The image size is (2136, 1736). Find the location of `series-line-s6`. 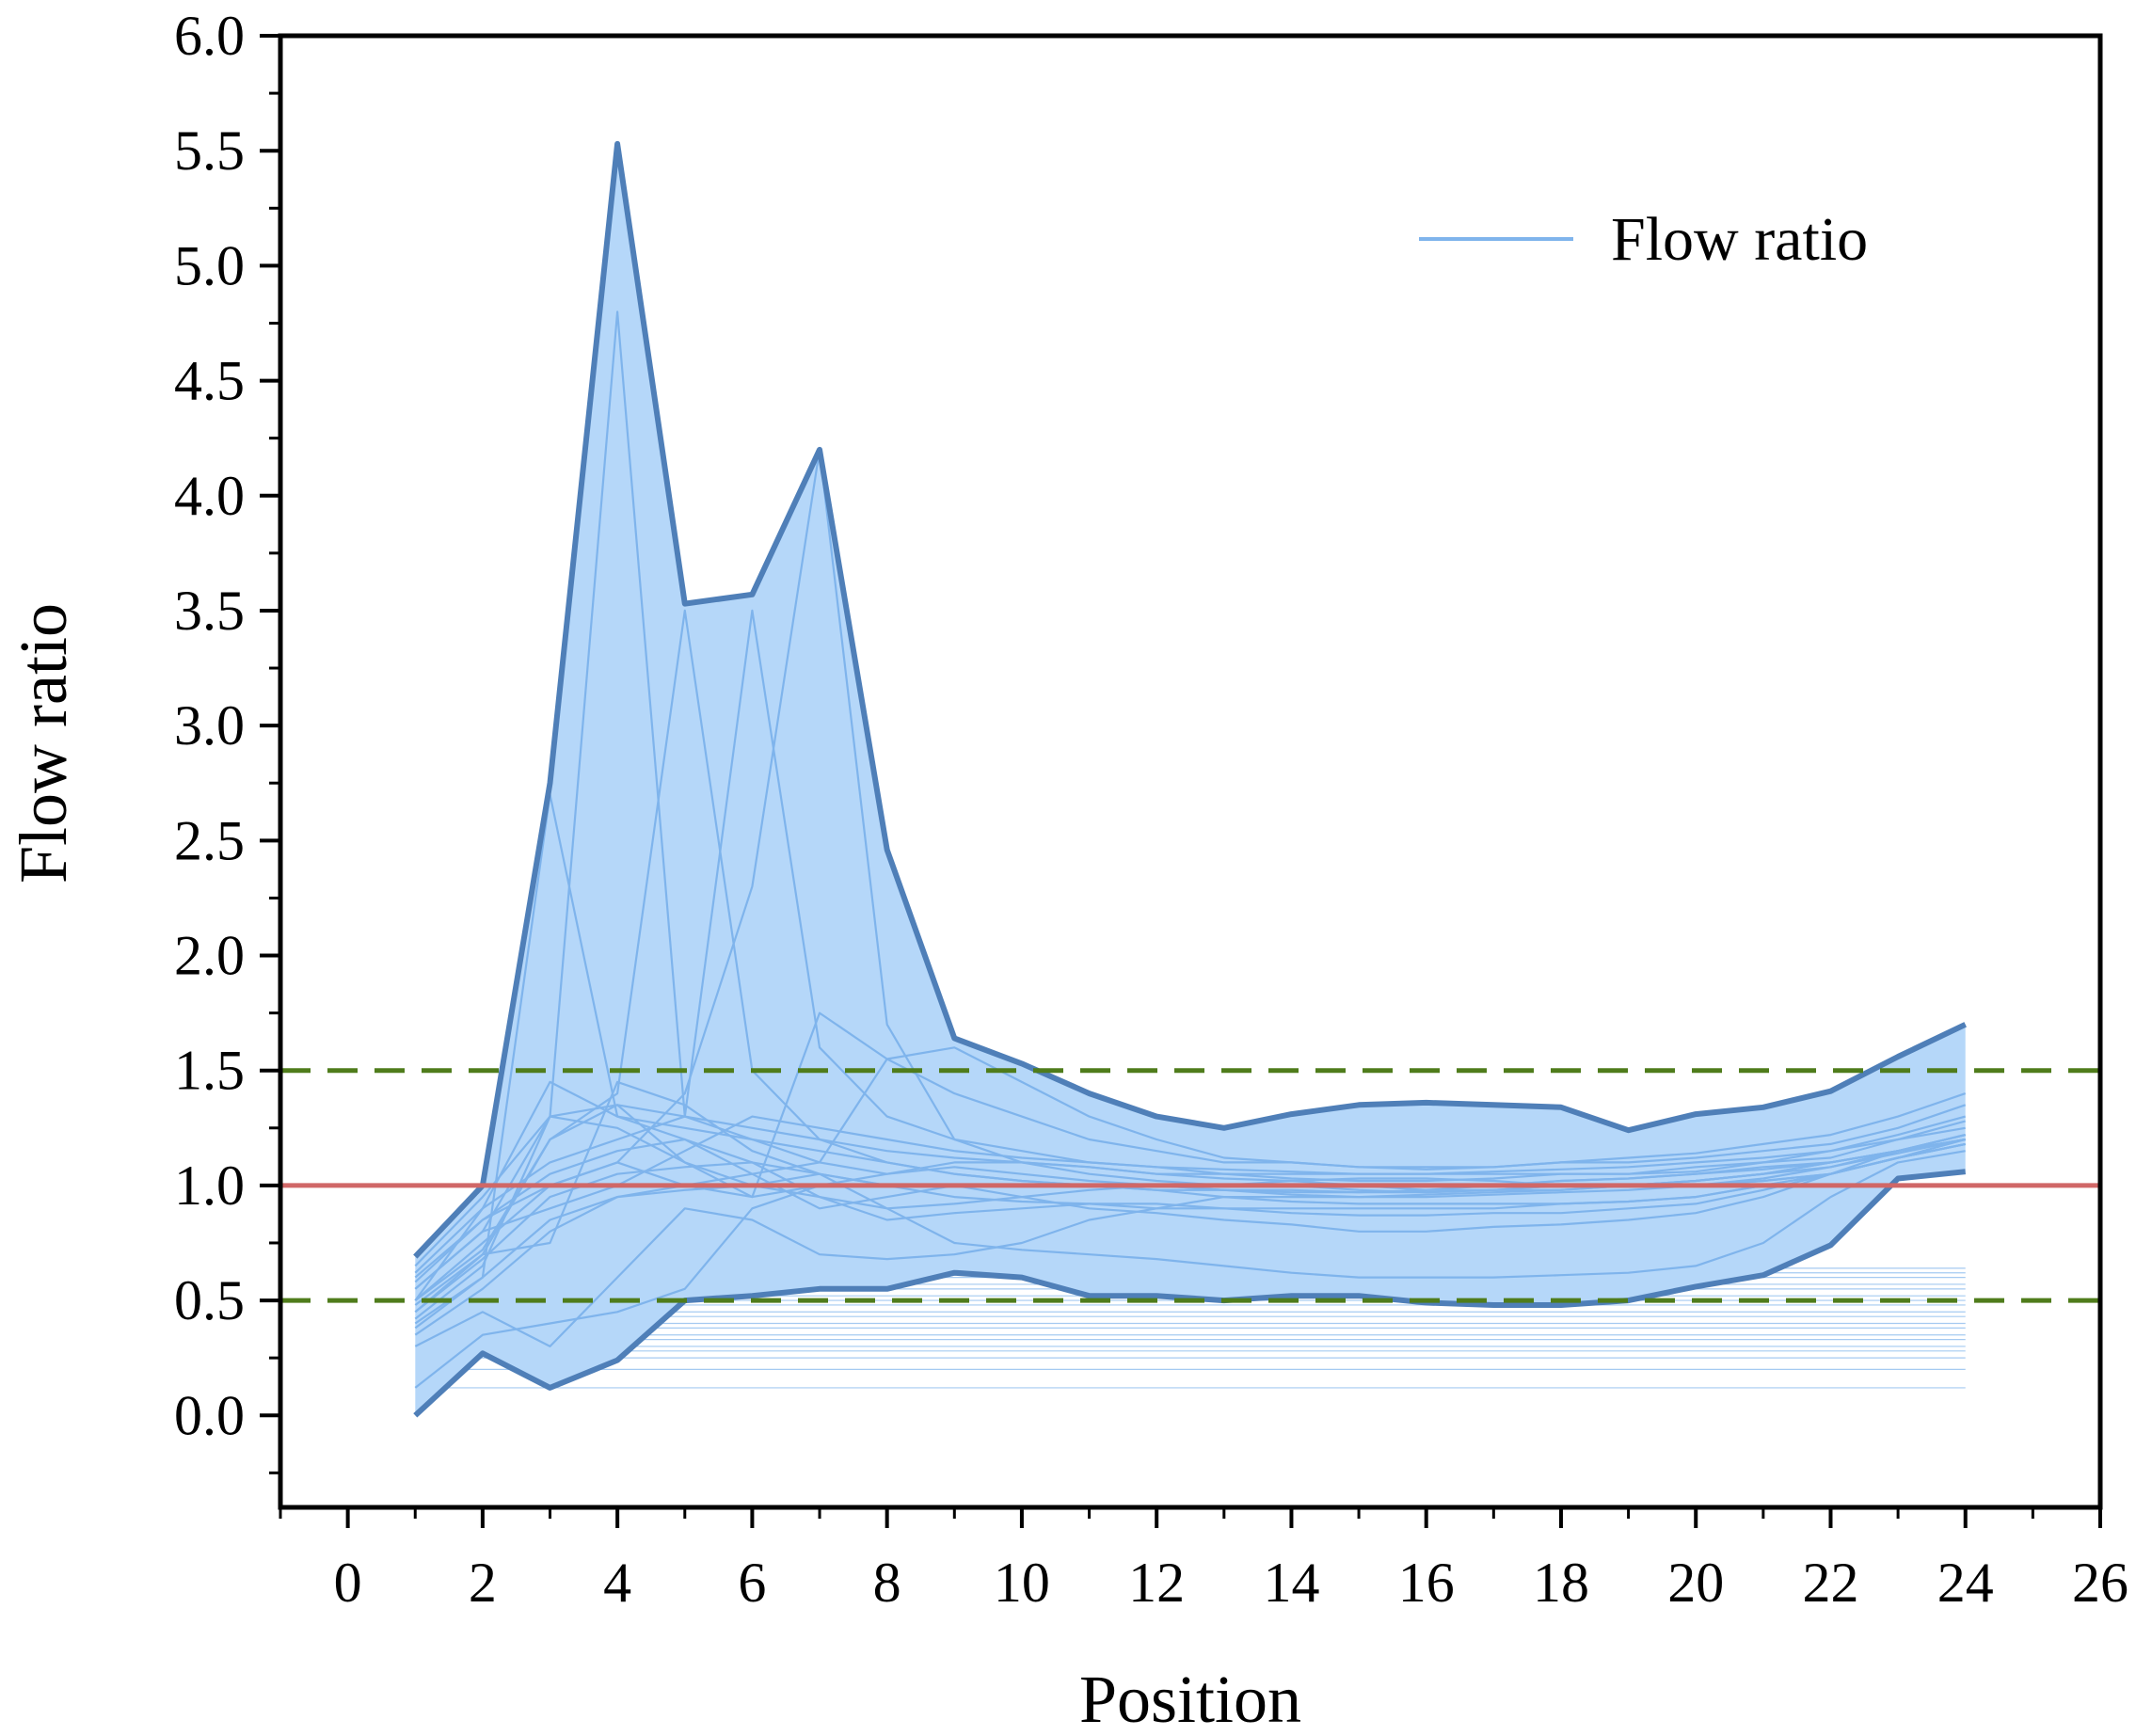

series-line-s6 is located at coordinates (1190, 1156).